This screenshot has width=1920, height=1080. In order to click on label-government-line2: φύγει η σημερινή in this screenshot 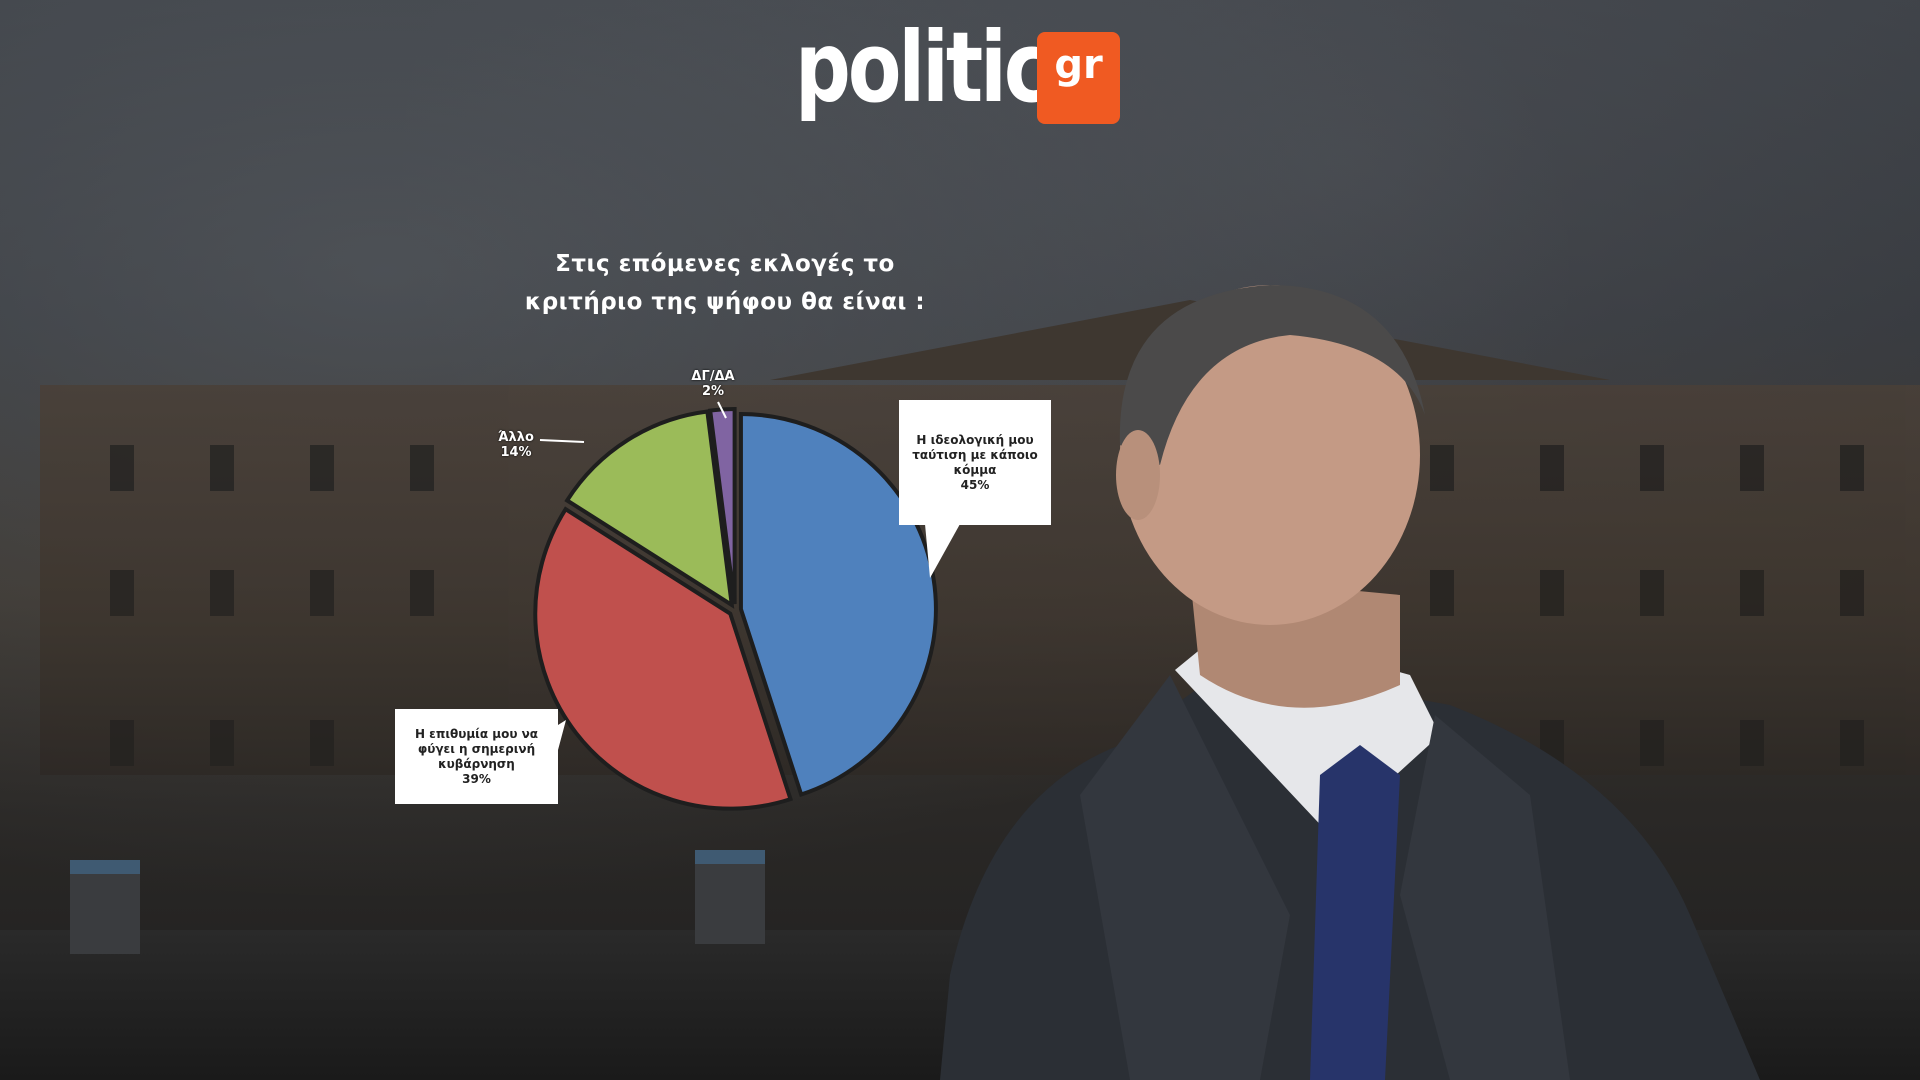, I will do `click(476, 748)`.